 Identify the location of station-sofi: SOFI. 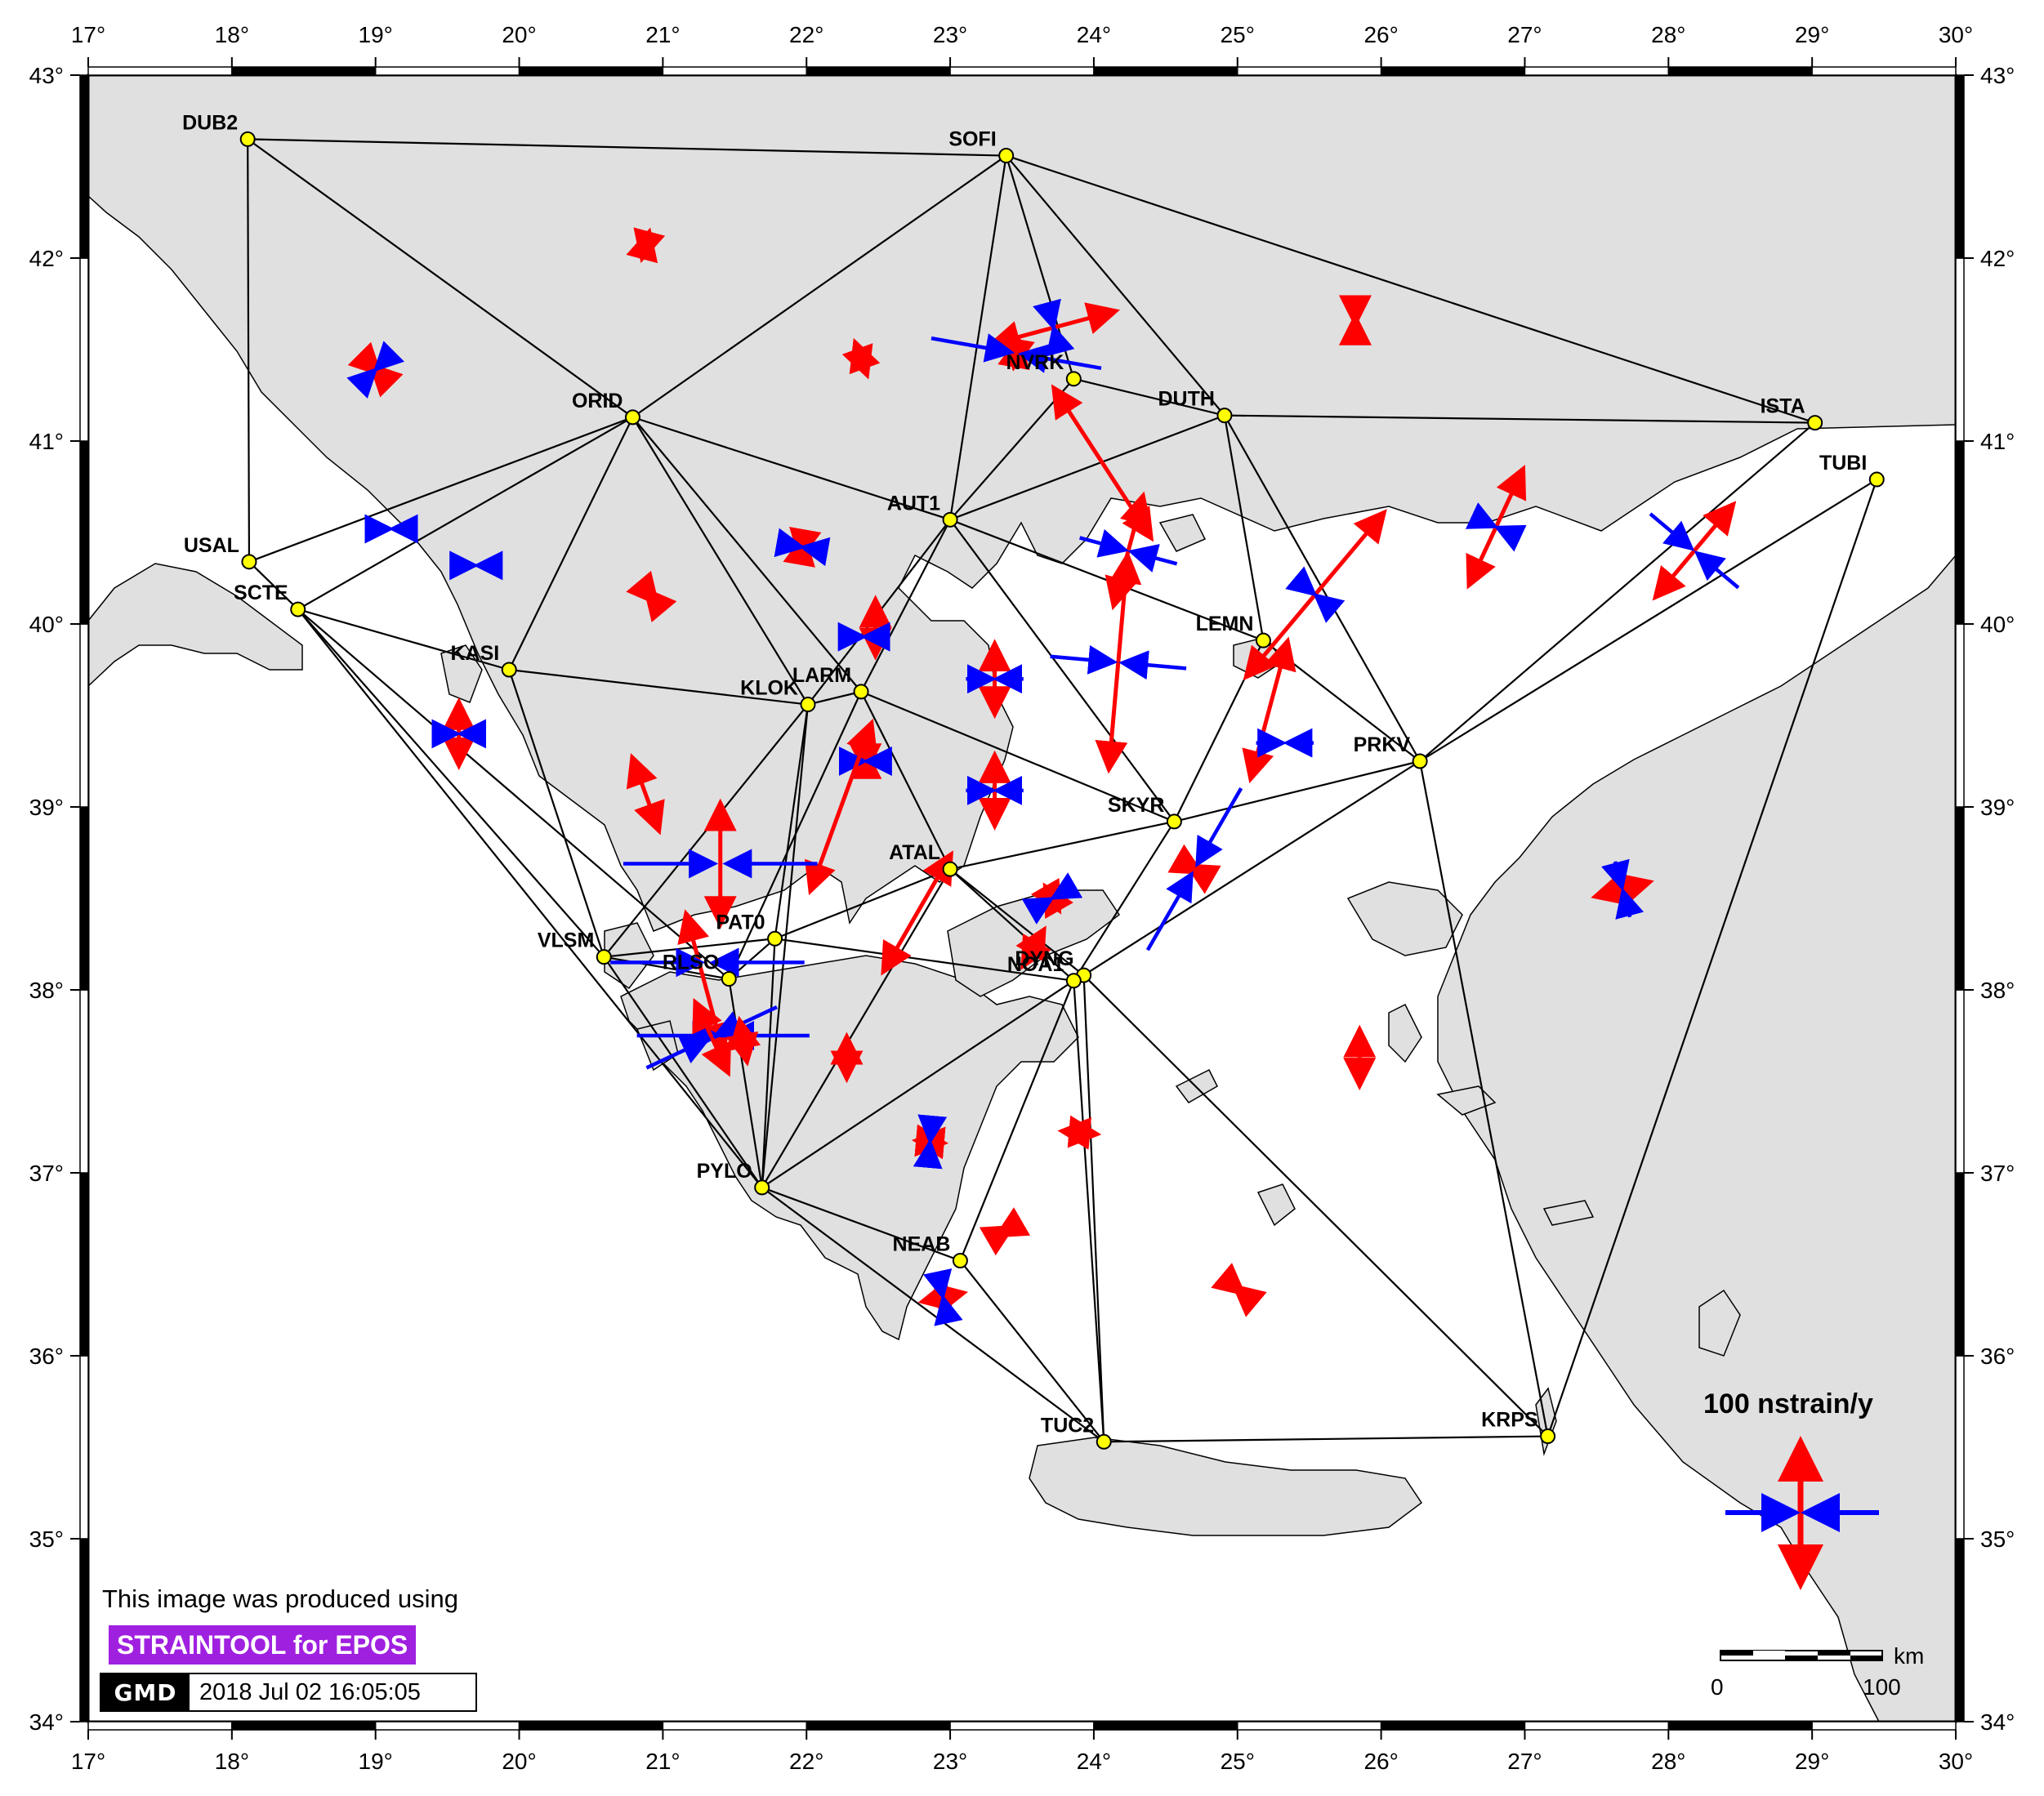
(982, 146).